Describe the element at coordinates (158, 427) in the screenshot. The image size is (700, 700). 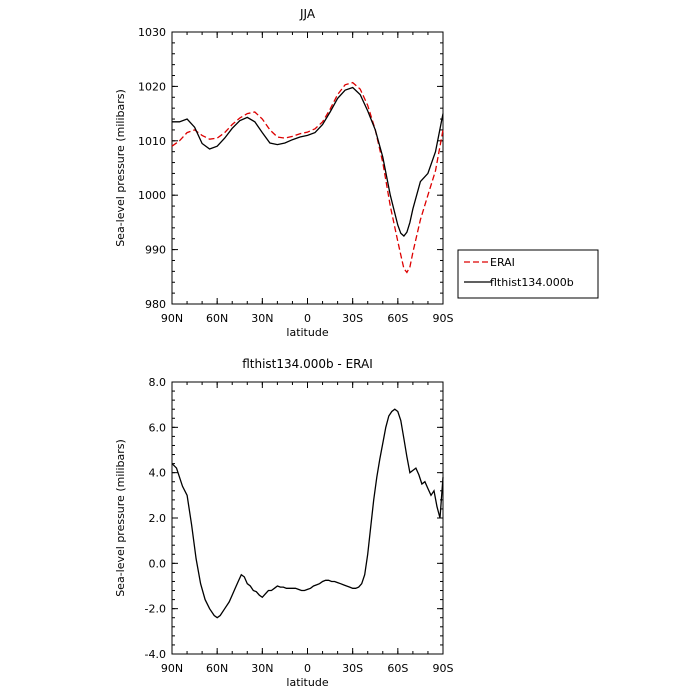
I see `y-tick-label: 6.0` at that location.